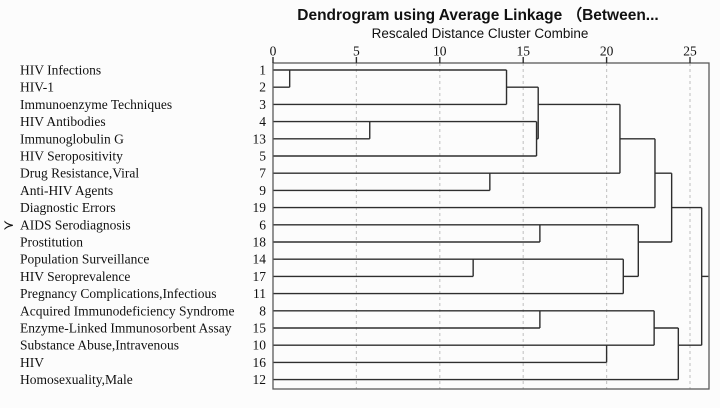 This screenshot has height=408, width=720. What do you see at coordinates (63, 121) in the screenshot?
I see `row-label: HIV Antibodies` at bounding box center [63, 121].